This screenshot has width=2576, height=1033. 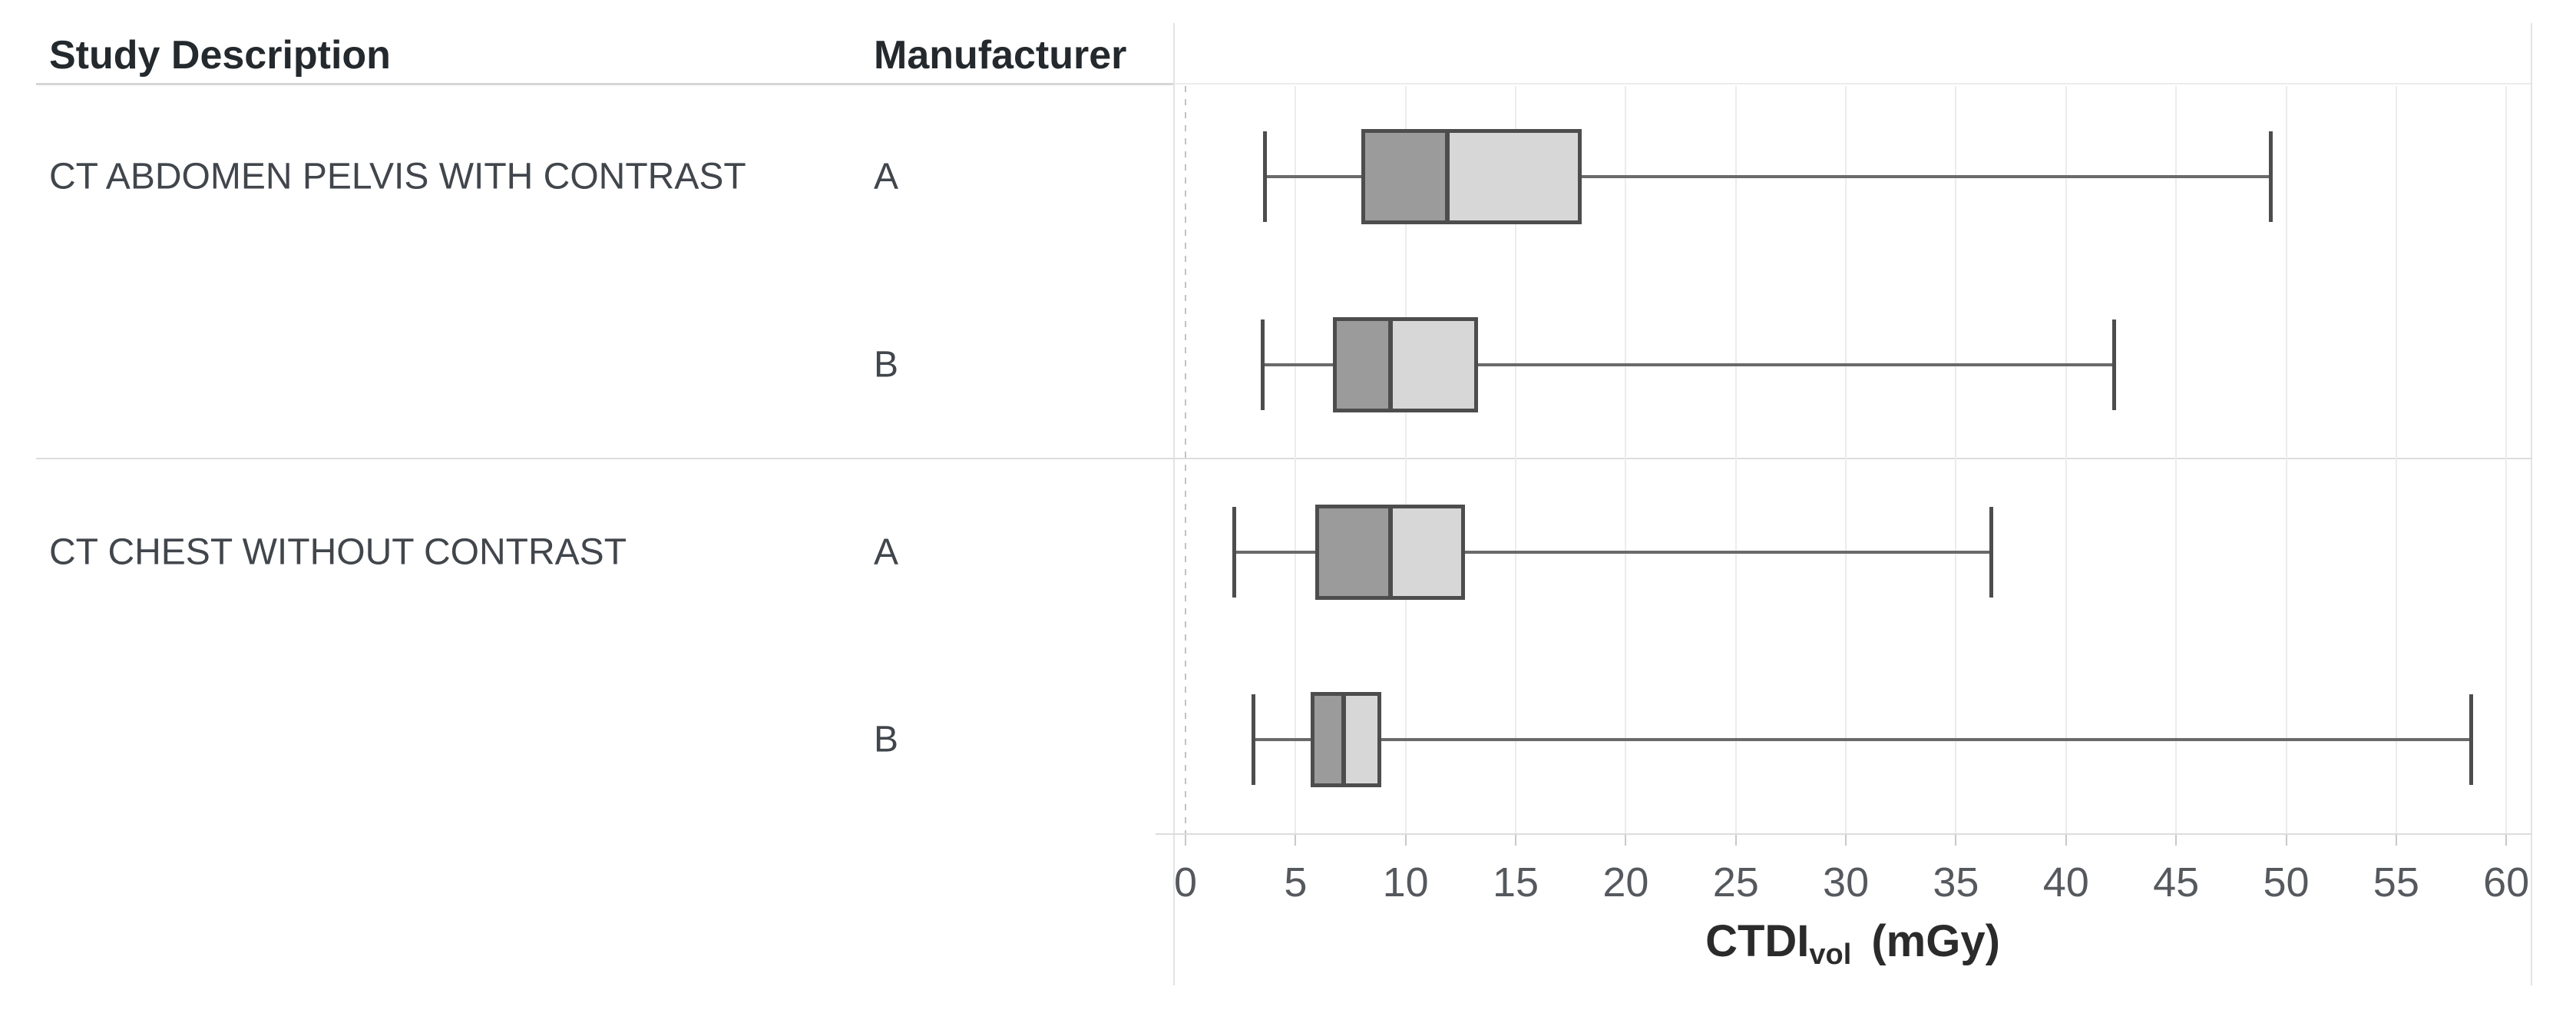 I want to click on group-divider, so click(x=1284, y=458).